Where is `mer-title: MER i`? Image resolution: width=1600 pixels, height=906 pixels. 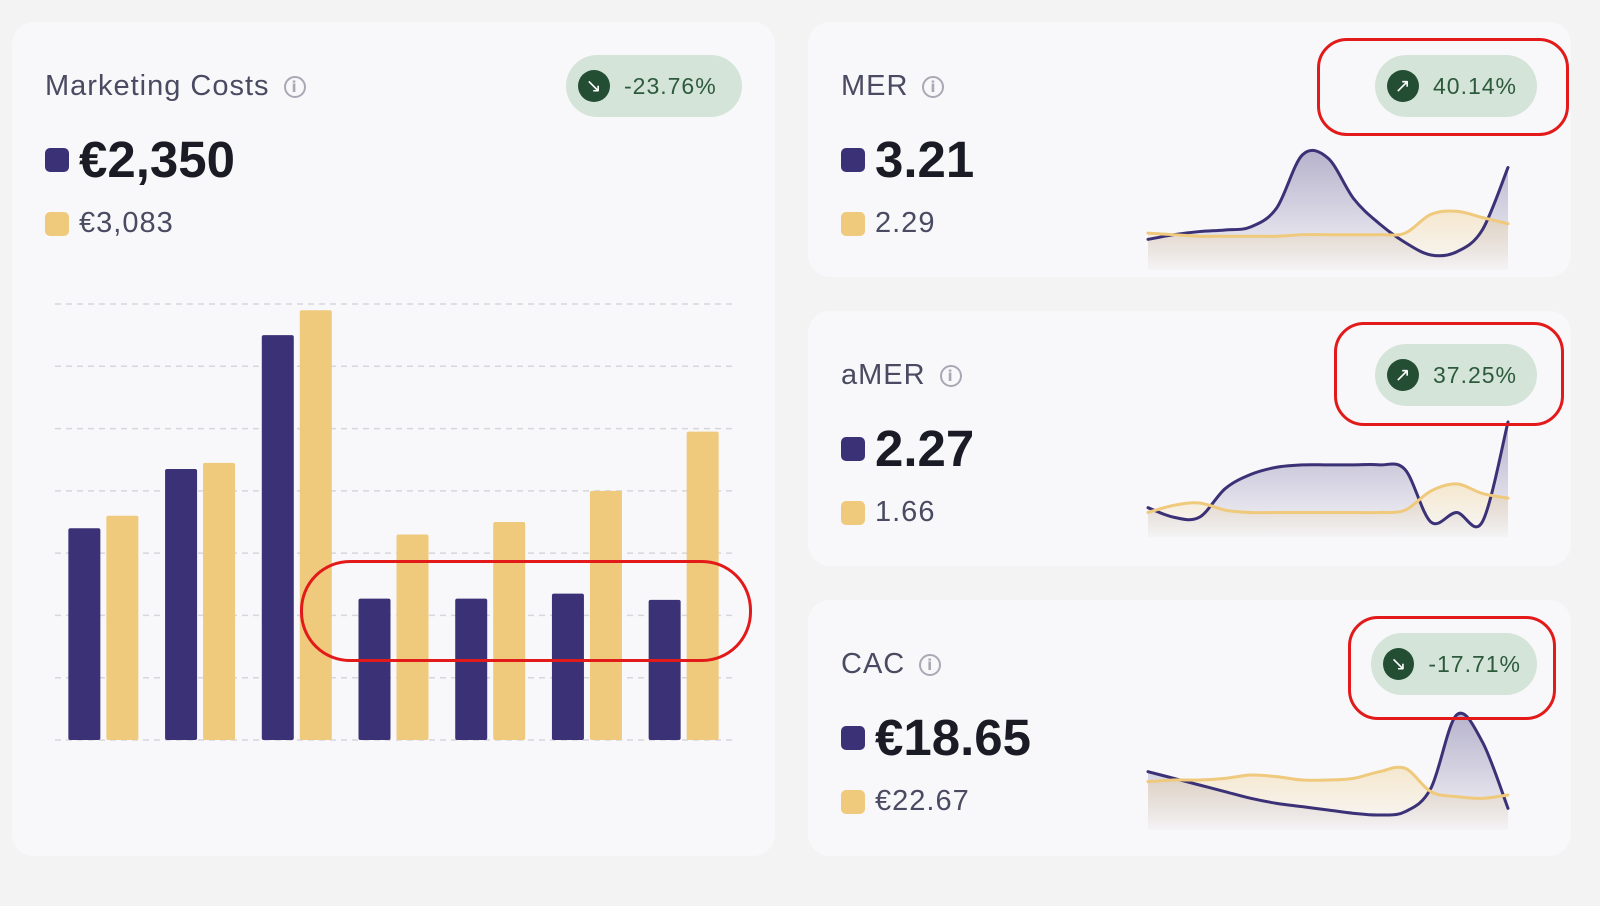 mer-title: MER i is located at coordinates (893, 86).